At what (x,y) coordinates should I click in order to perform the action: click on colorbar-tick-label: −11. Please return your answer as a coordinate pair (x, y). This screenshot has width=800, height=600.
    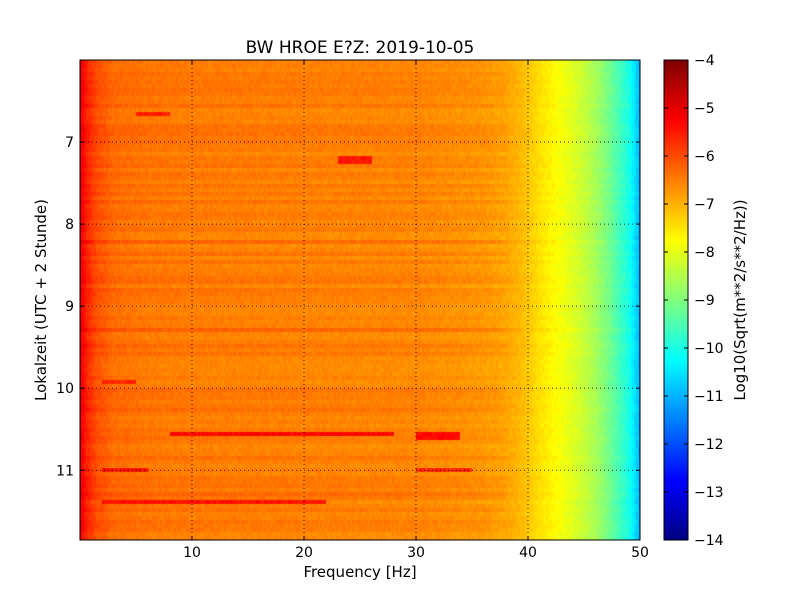
    Looking at the image, I should click on (709, 397).